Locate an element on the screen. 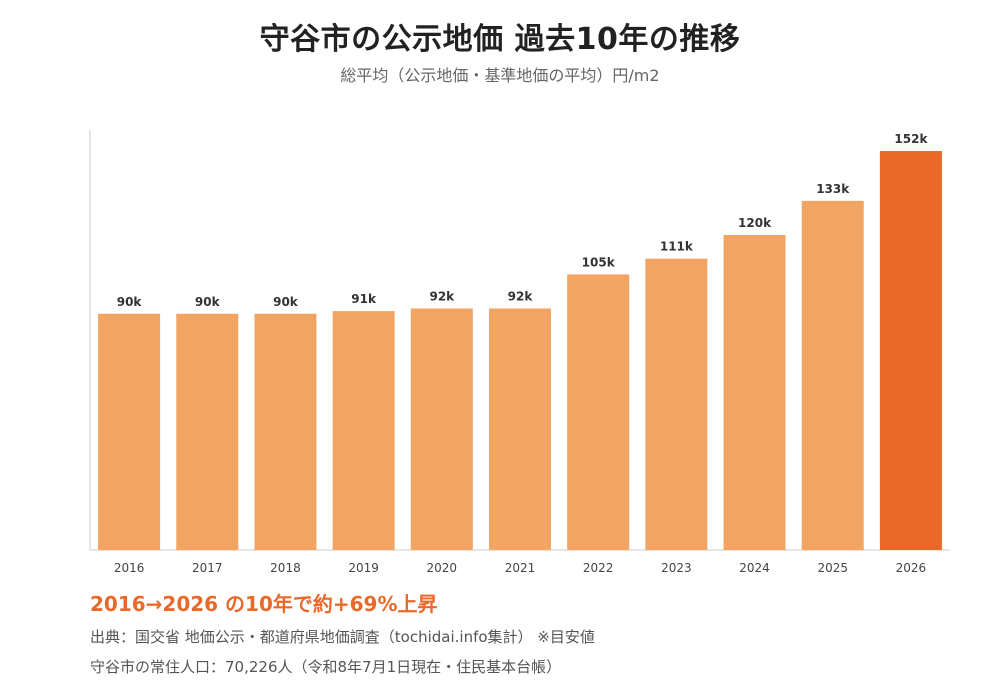 The height and width of the screenshot is (700, 1000). data-label-2016: 90k is located at coordinates (130, 302).